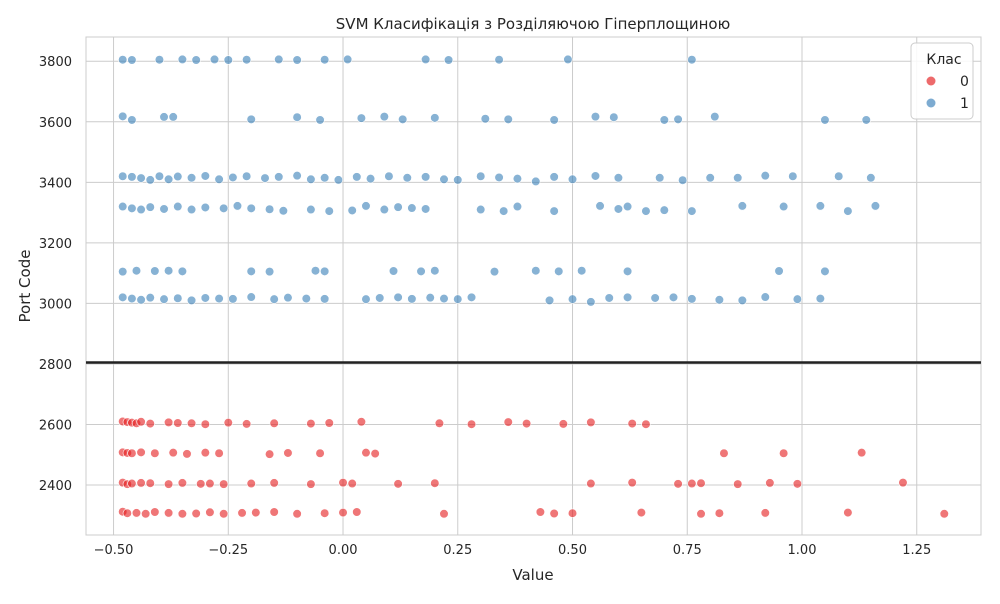  I want to click on y-tick-label: 3400, so click(55, 183).